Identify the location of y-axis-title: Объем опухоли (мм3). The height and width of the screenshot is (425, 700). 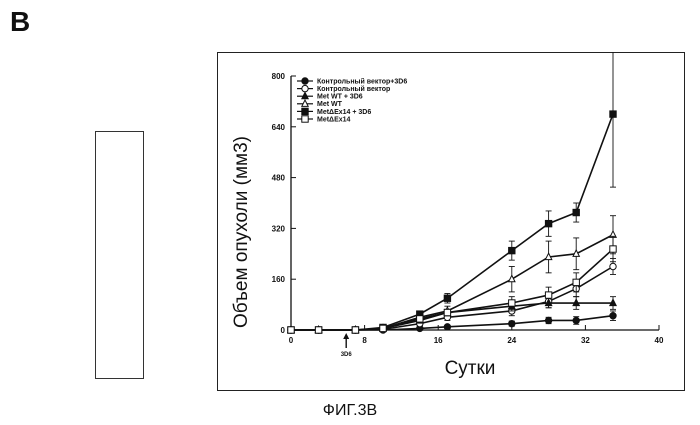
(241, 232).